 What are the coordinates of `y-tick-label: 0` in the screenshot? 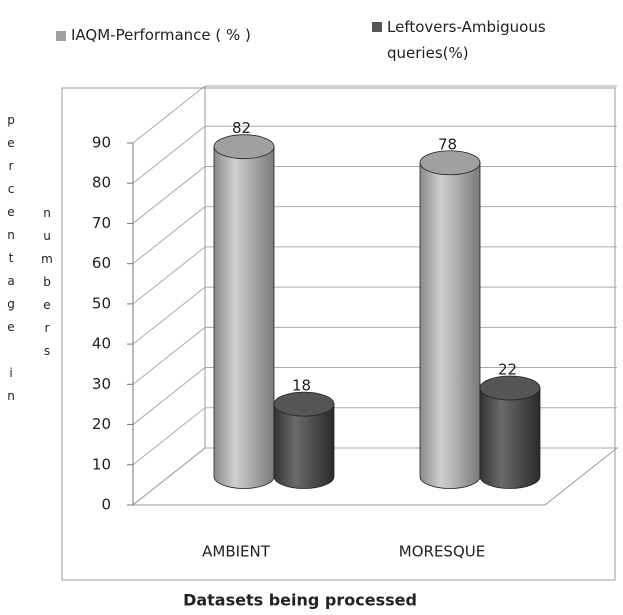 It's located at (106, 505).